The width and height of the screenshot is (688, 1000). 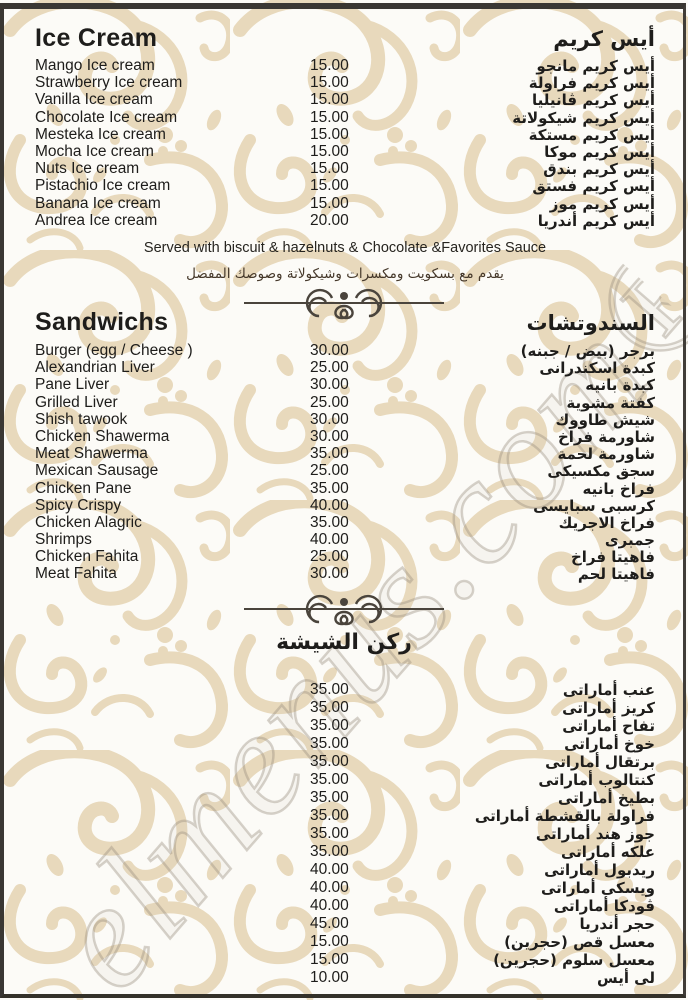 What do you see at coordinates (583, 117) in the screenshot?
I see `item-name-ar: أيس كريم شيكولاتة` at bounding box center [583, 117].